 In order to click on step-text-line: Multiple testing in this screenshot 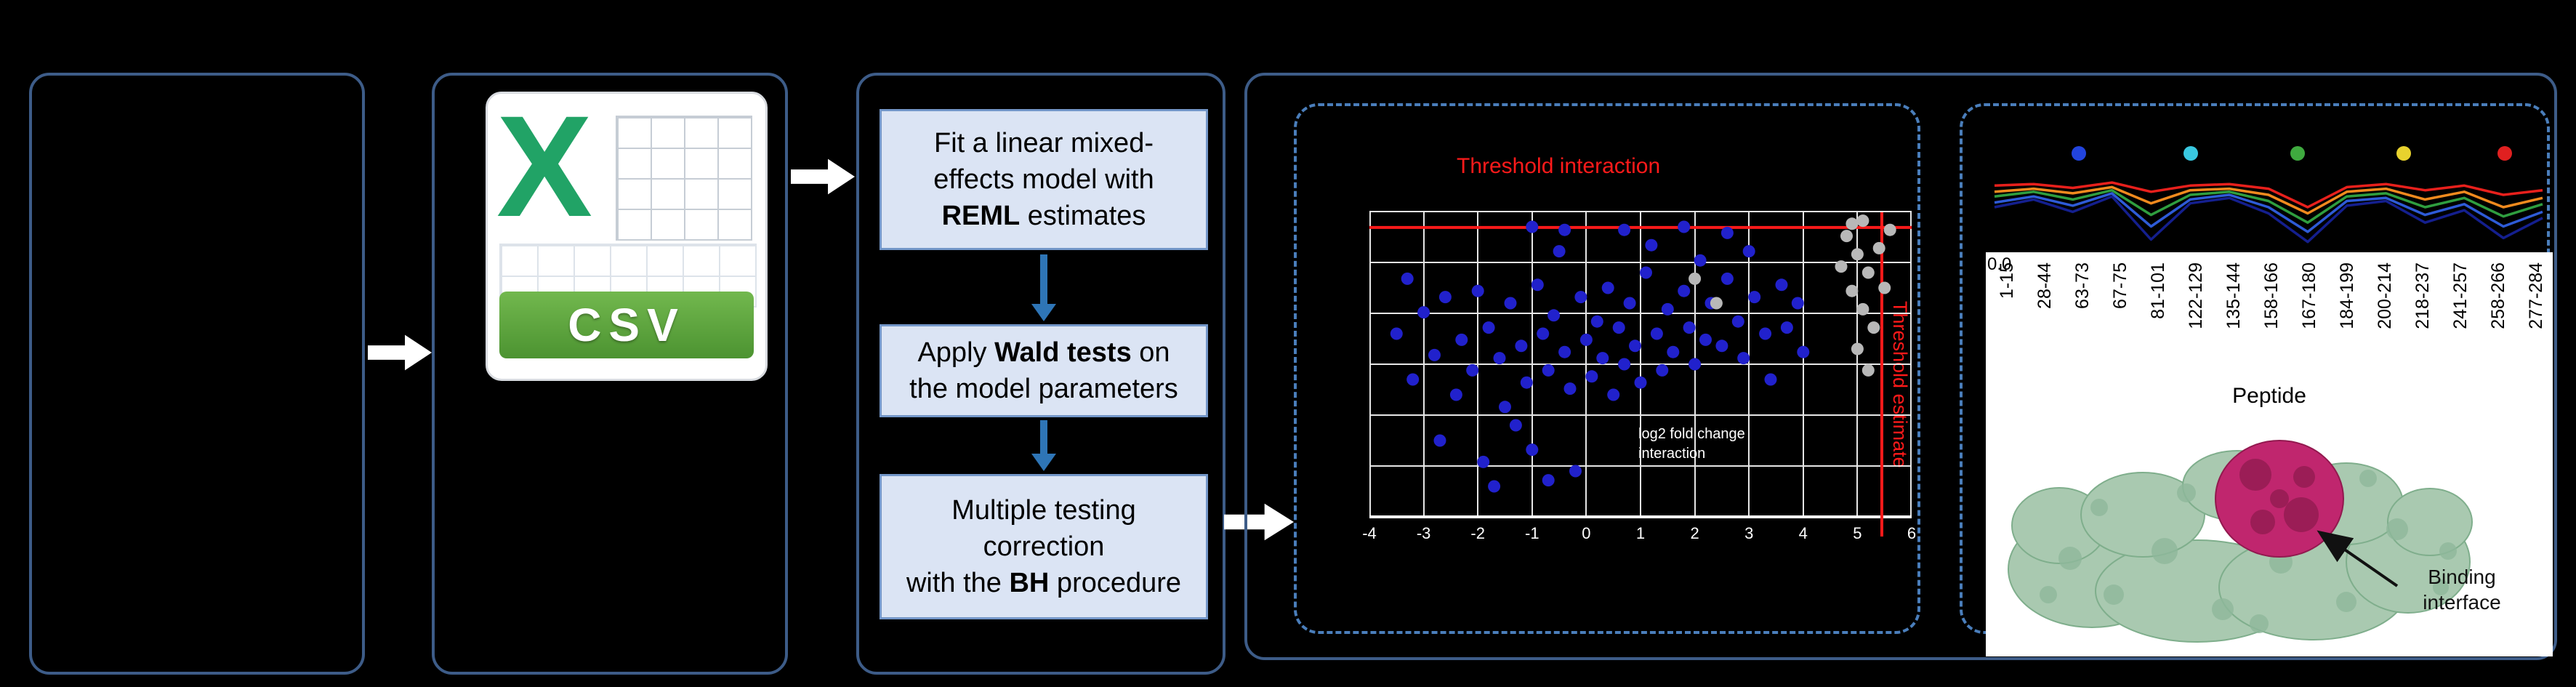, I will do `click(1043, 510)`.